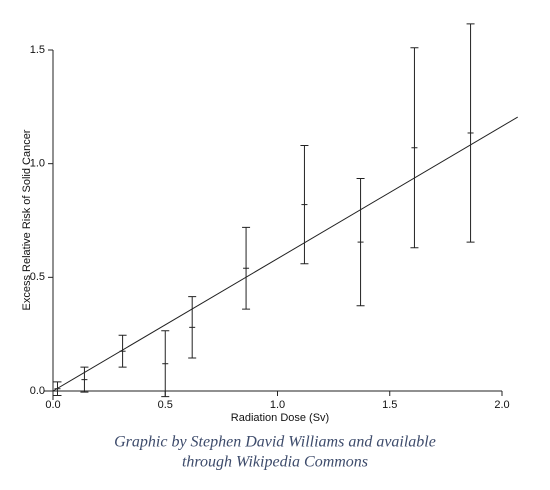 This screenshot has width=550, height=490. I want to click on y-tick-label: 1.0, so click(37, 164).